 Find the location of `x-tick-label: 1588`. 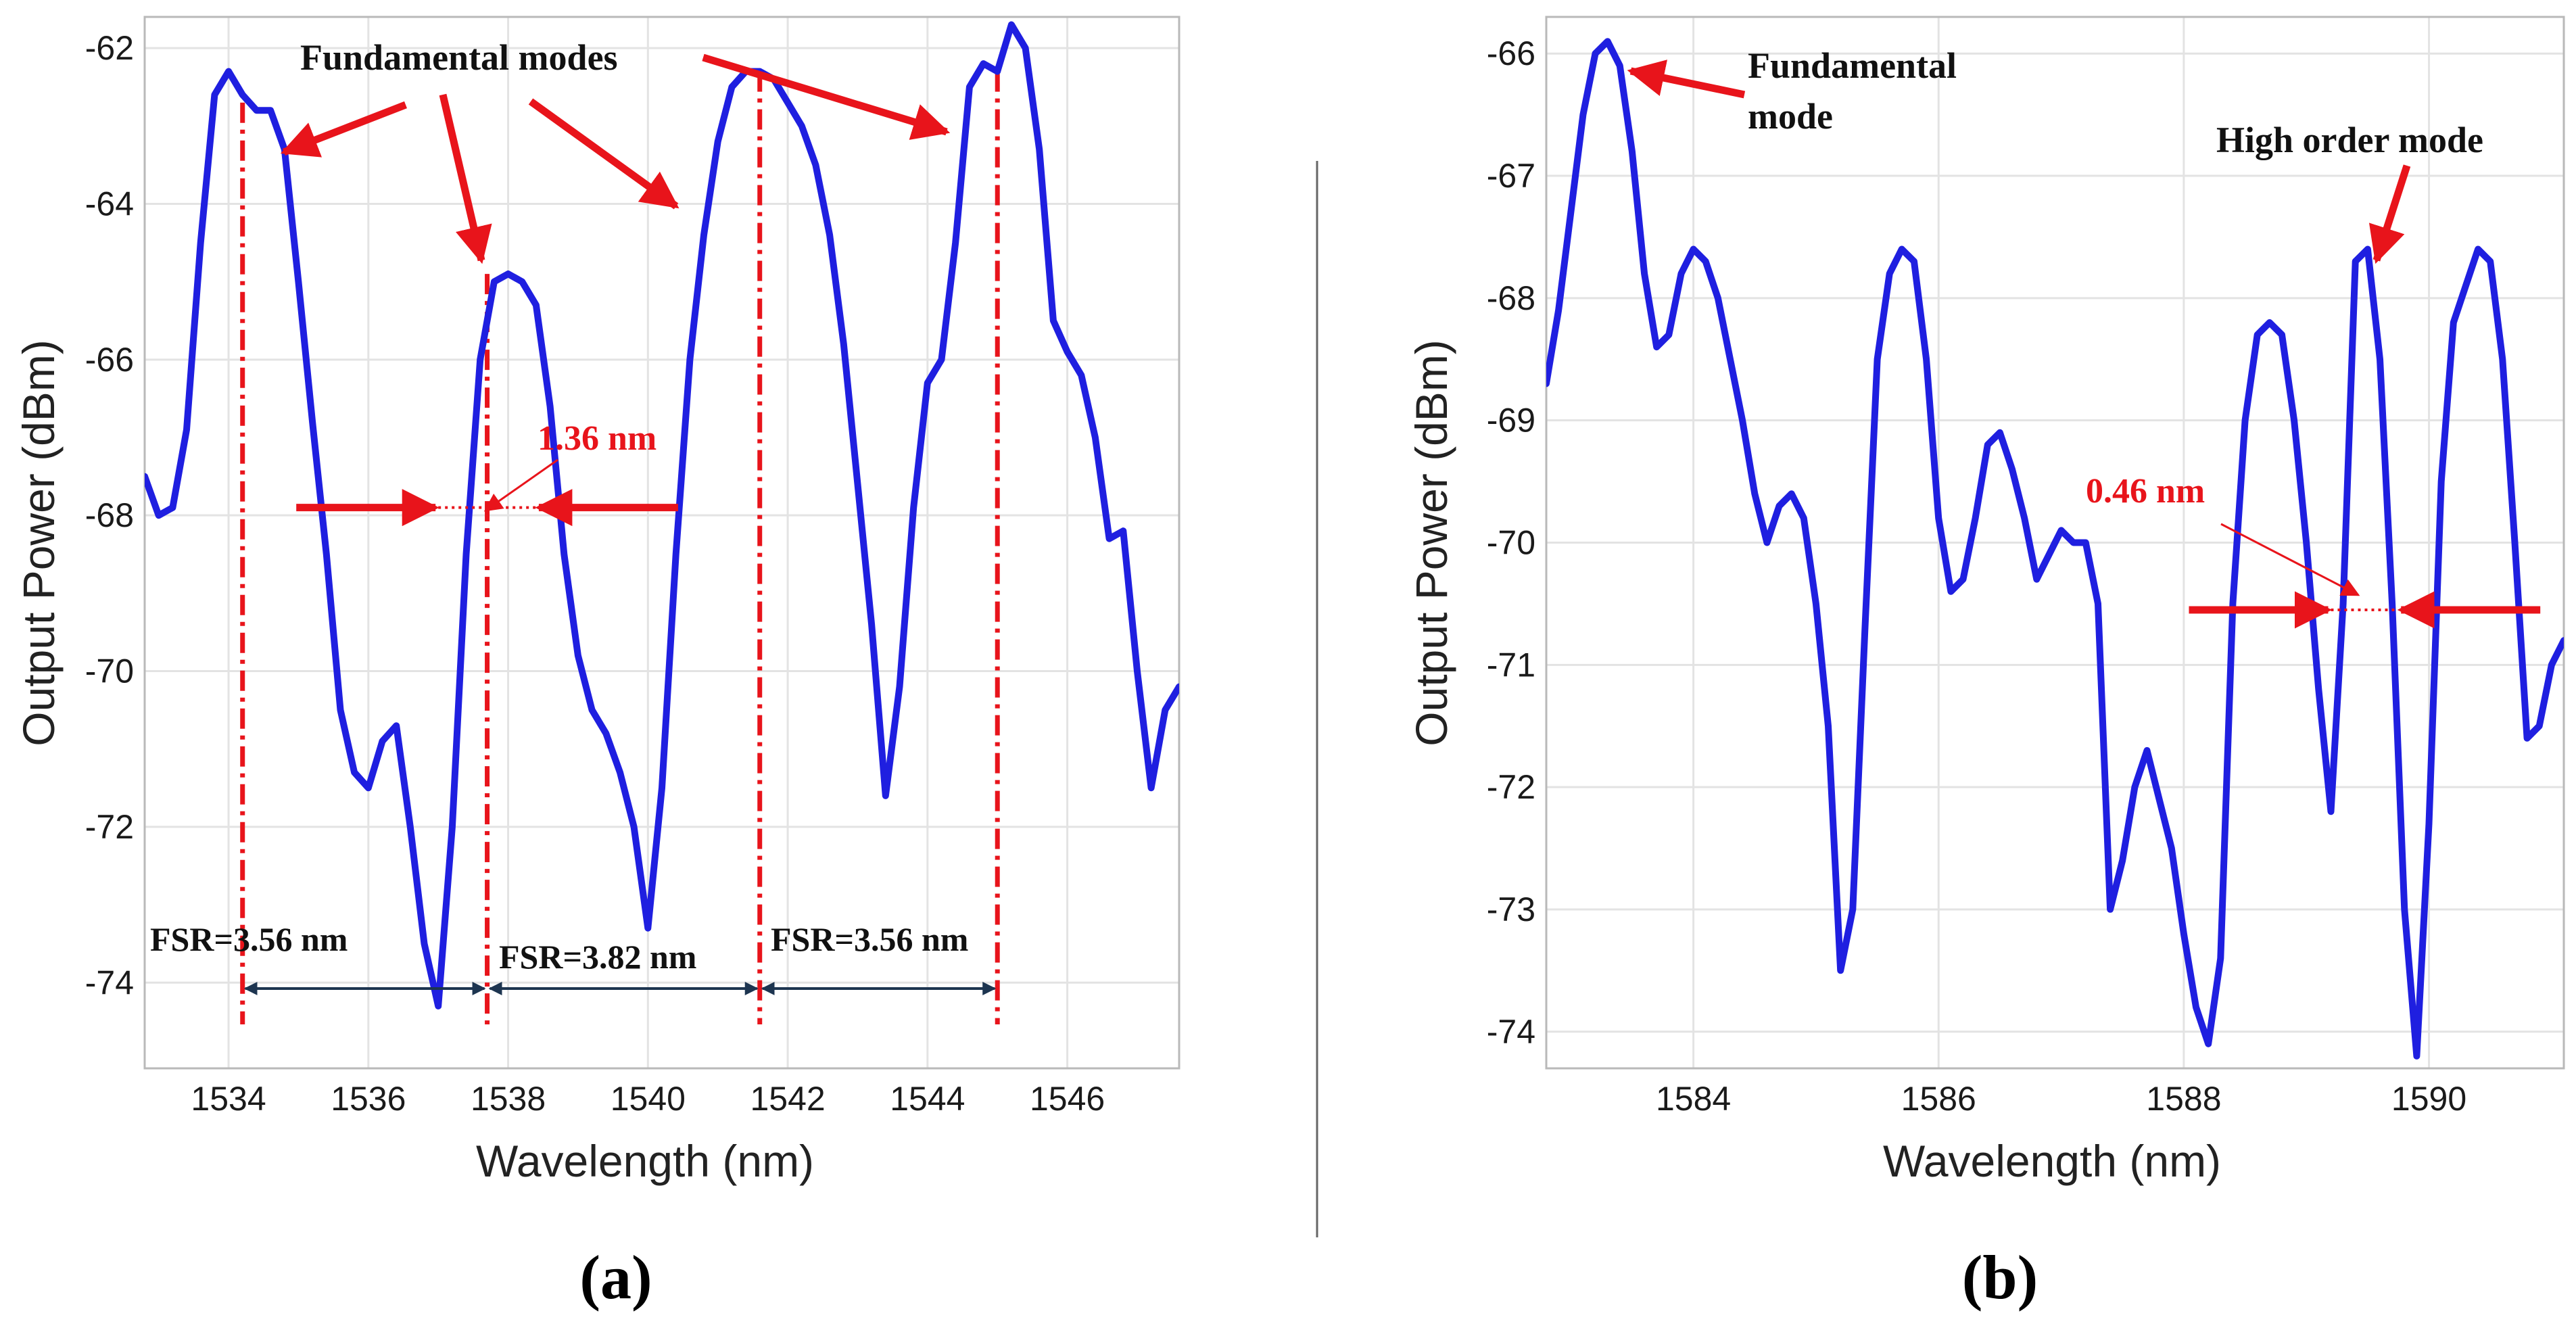

x-tick-label: 1588 is located at coordinates (2183, 1099).